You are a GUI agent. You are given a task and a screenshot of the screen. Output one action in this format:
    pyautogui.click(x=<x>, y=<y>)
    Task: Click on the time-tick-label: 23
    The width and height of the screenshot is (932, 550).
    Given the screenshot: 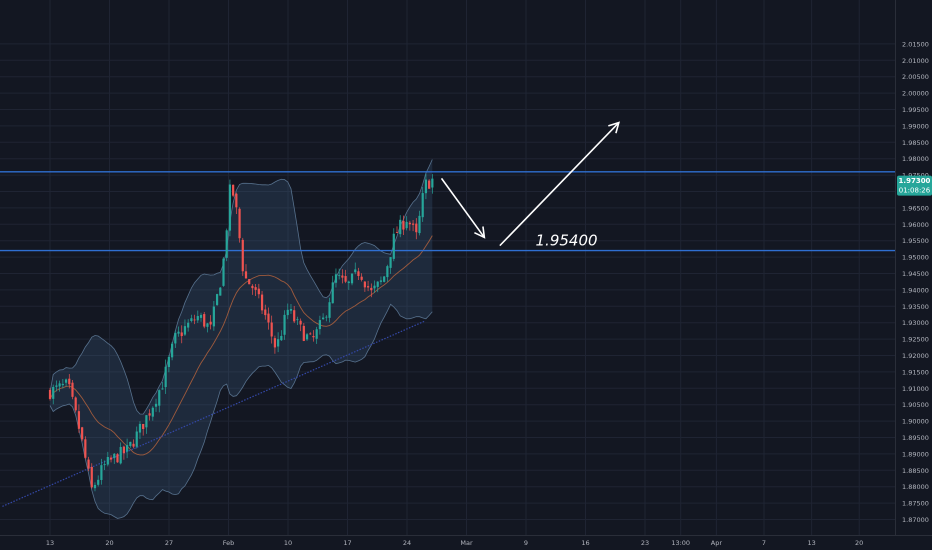 What is the action you would take?
    pyautogui.click(x=645, y=543)
    